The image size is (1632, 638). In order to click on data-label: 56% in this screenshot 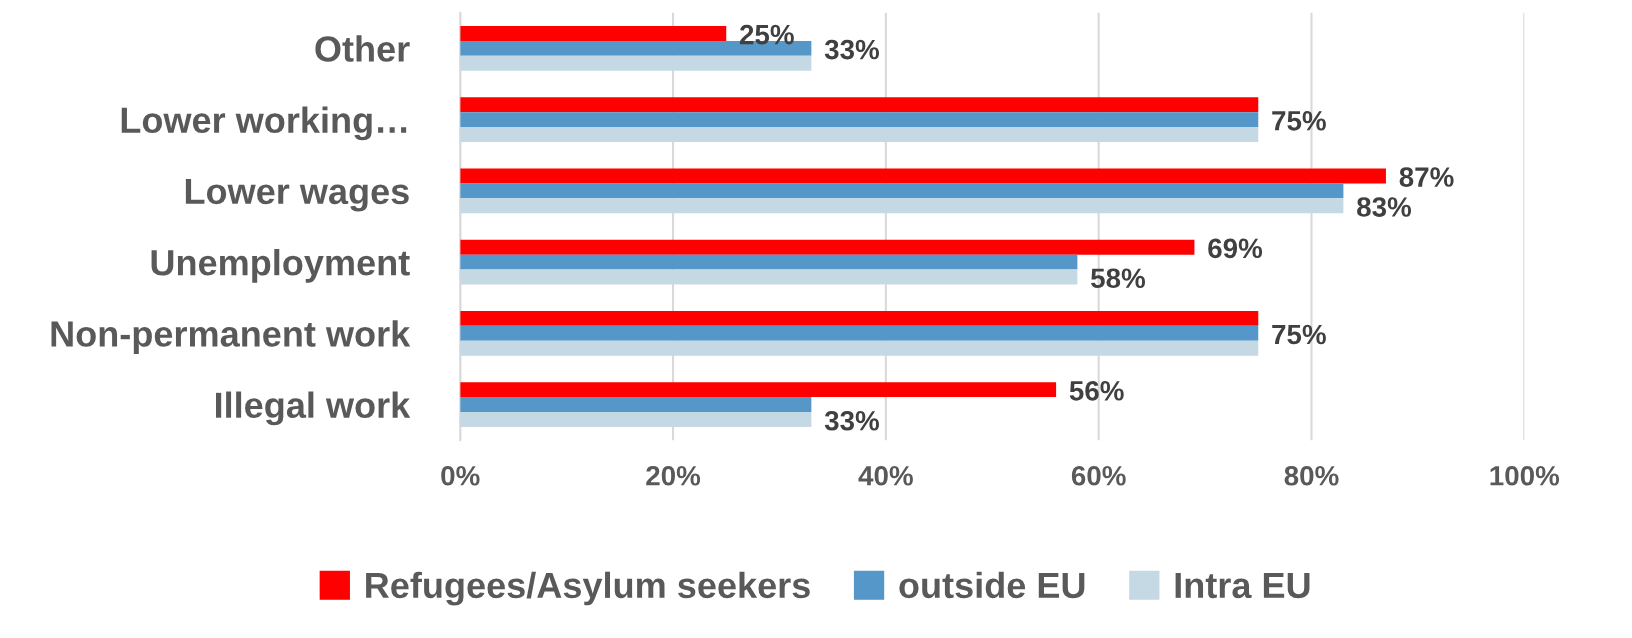, I will do `click(1096, 390)`.